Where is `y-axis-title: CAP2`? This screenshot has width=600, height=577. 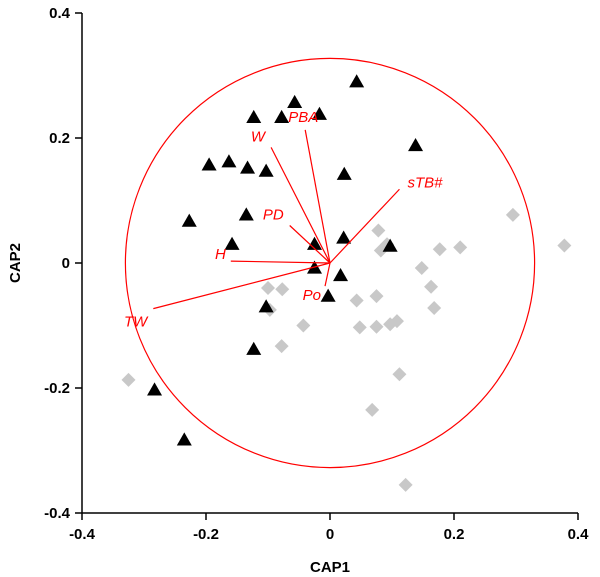
y-axis-title: CAP2 is located at coordinates (15, 263).